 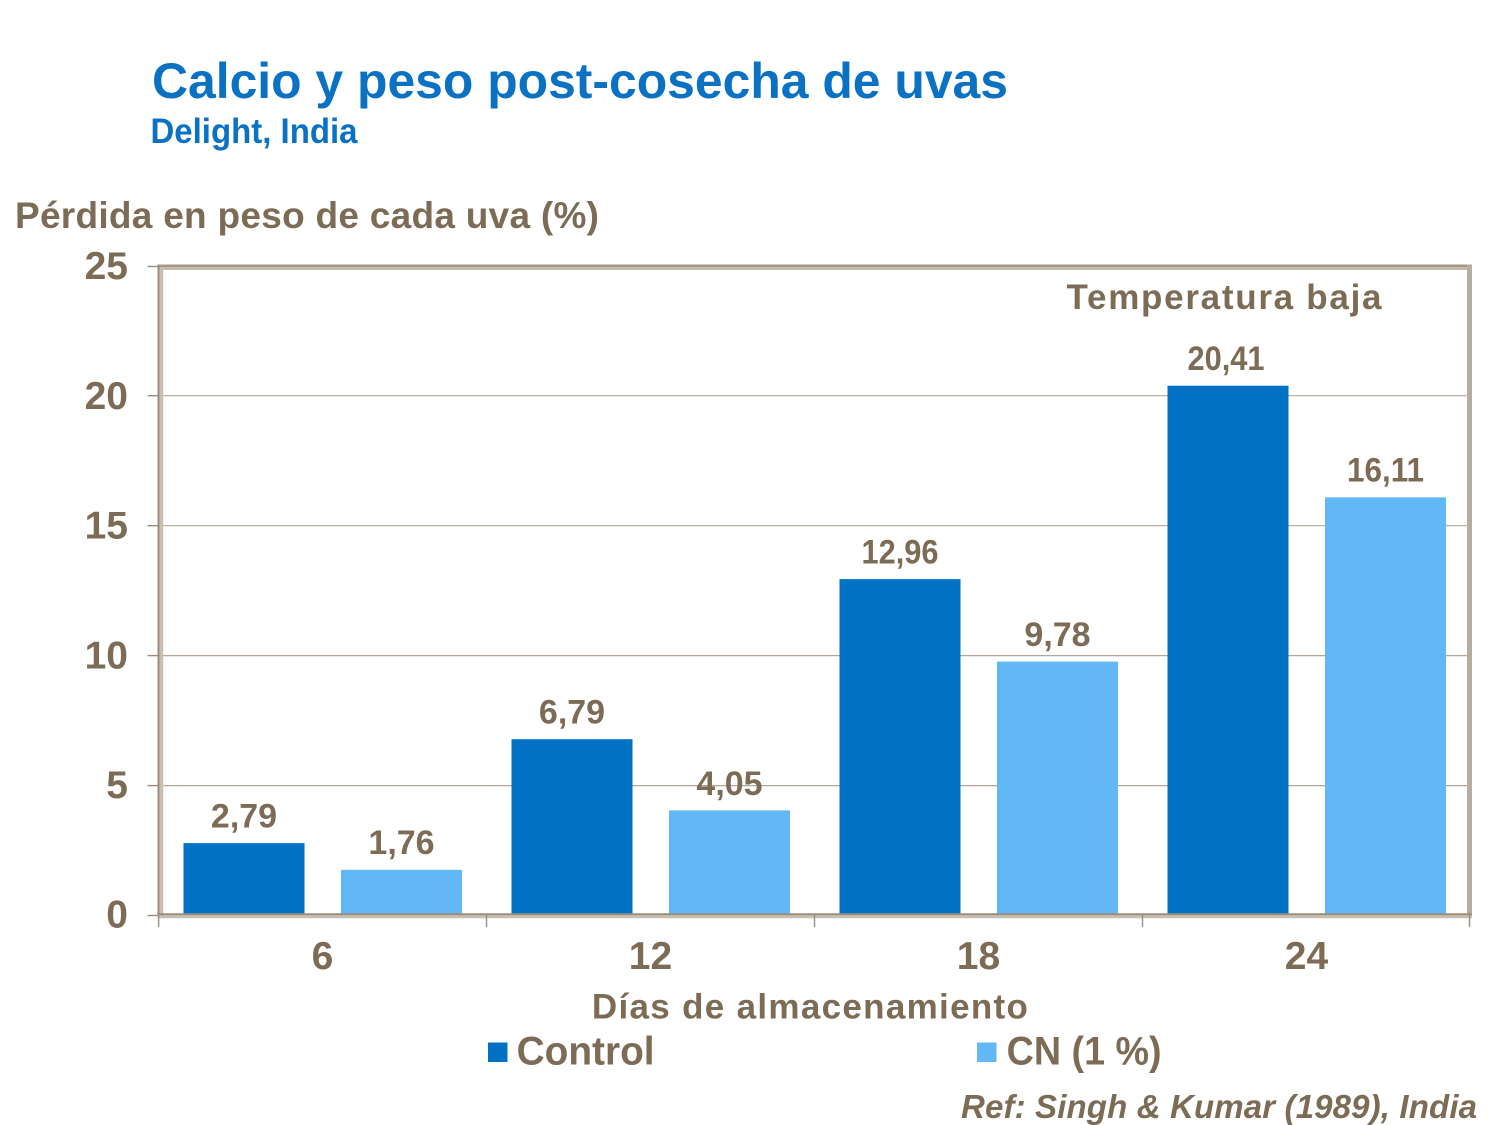 What do you see at coordinates (978, 956) in the screenshot?
I see `svg-text: 18` at bounding box center [978, 956].